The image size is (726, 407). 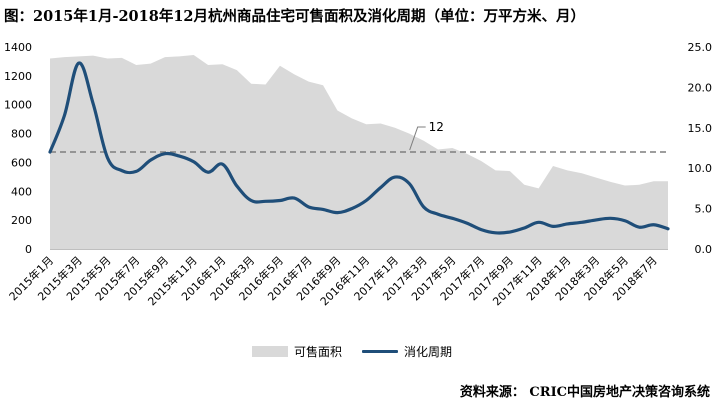 I want to click on chart-legend: 可售面积 消化周期, so click(x=352, y=351).